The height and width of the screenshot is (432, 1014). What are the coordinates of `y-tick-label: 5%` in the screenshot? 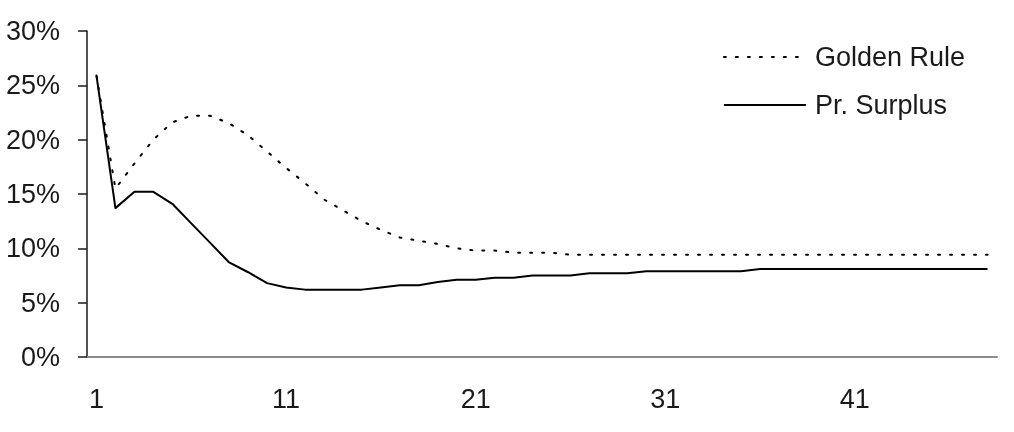 It's located at (40, 302).